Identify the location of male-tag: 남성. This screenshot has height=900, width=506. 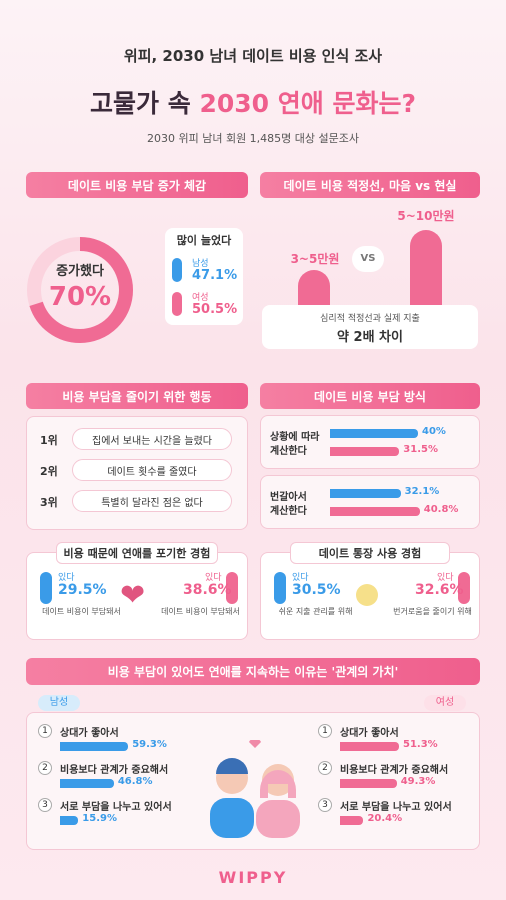
(59, 703).